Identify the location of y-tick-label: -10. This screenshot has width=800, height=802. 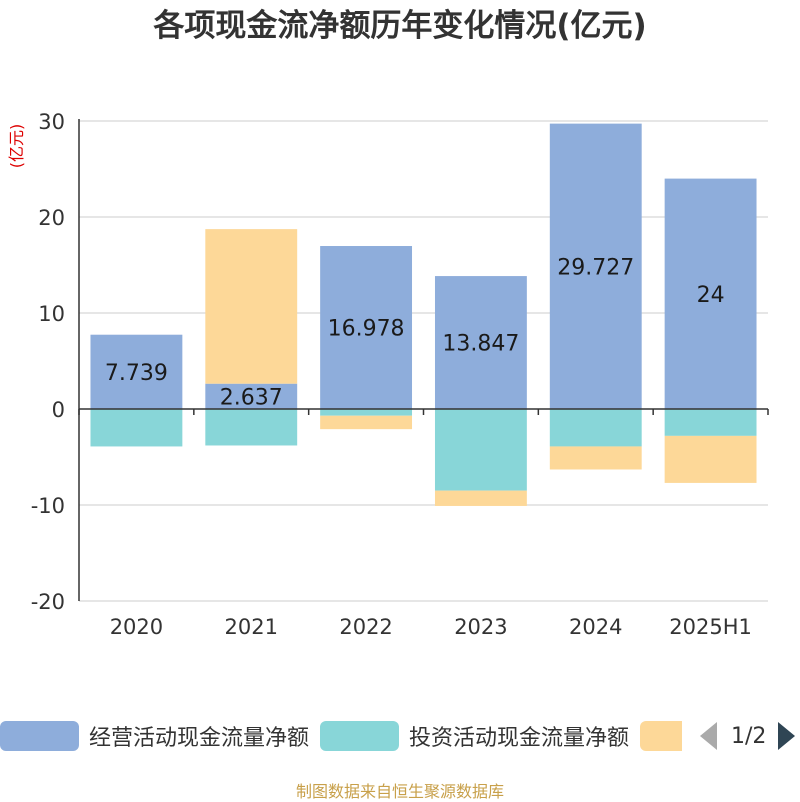
(48, 506).